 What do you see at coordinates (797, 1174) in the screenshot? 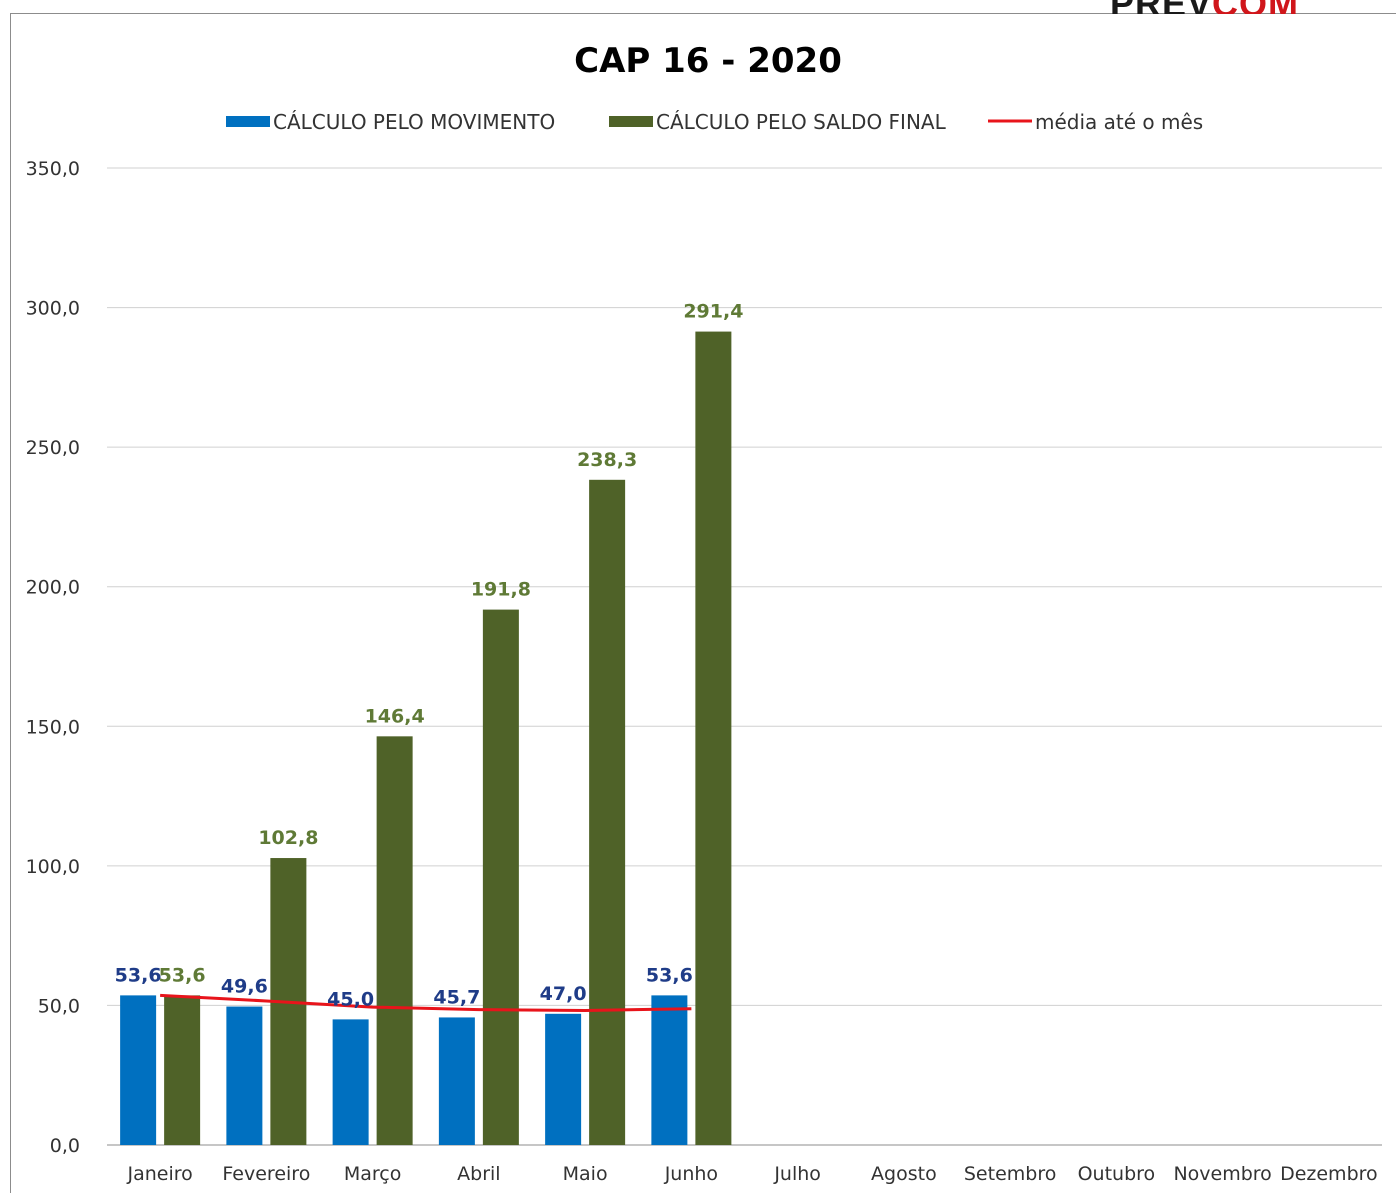
I see `x-tick-label: Julho` at bounding box center [797, 1174].